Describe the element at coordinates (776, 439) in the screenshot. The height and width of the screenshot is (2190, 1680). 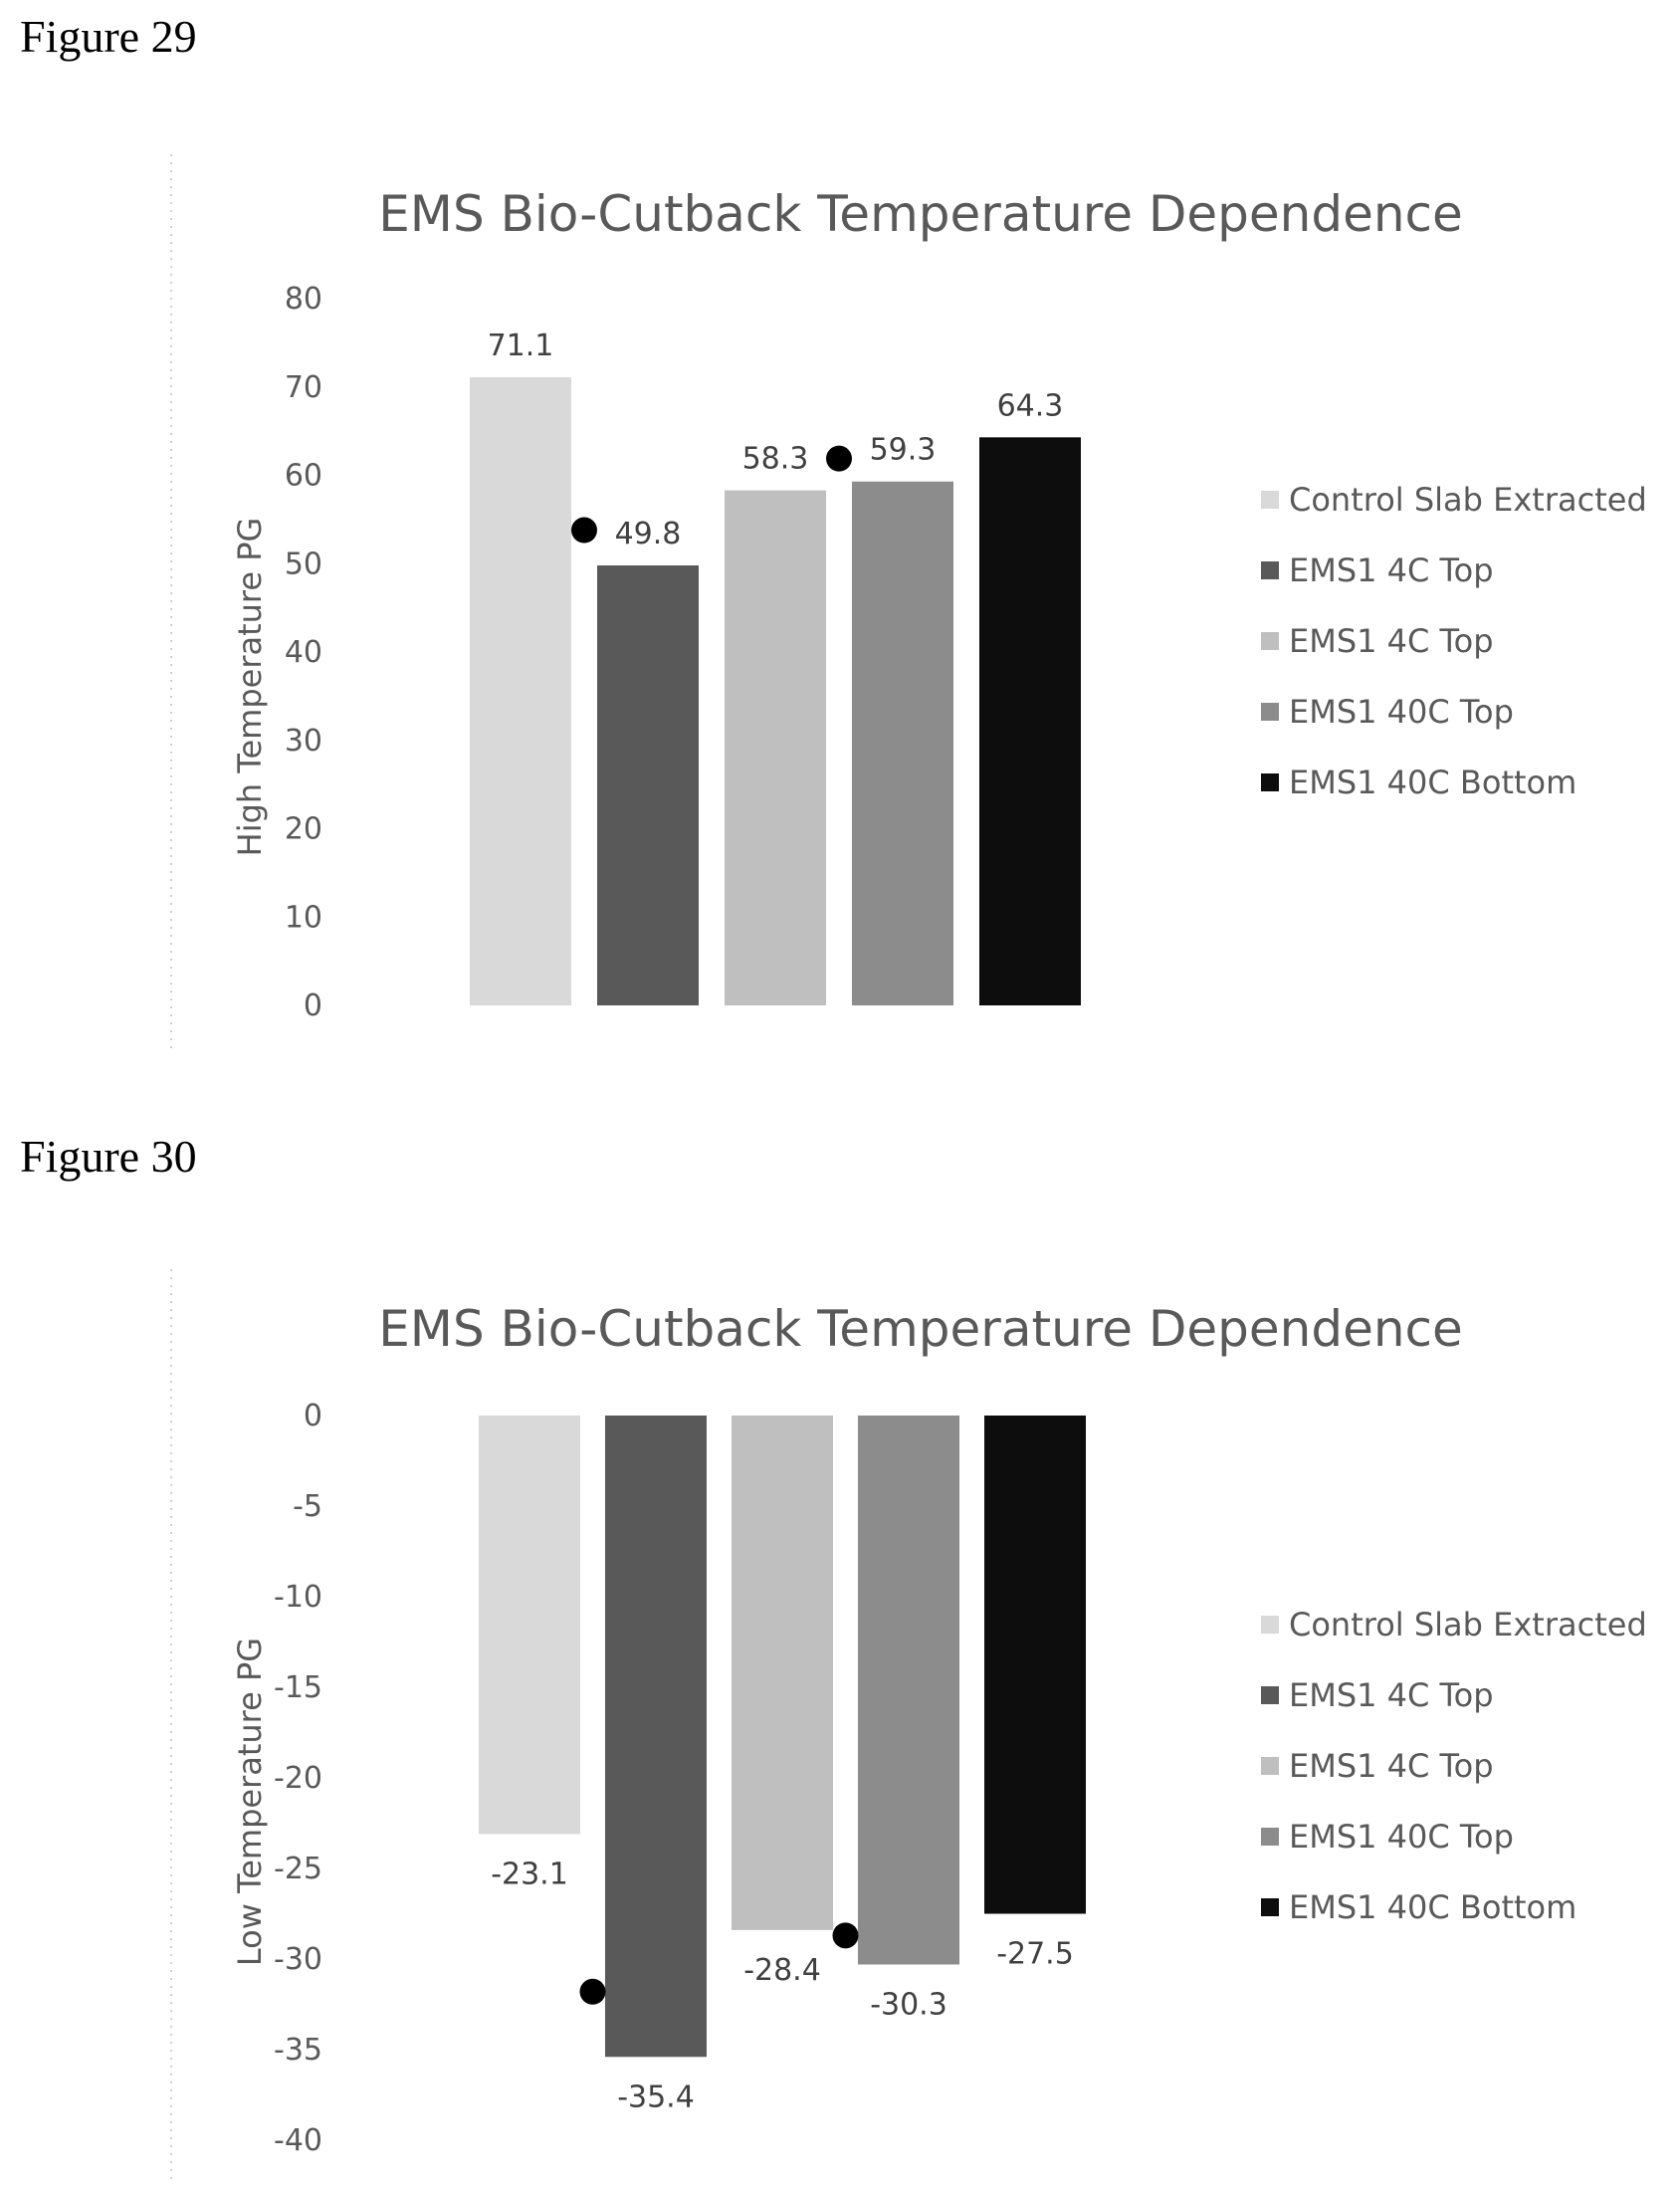
I see `data-labels: 71.1 49.8 58.3 59.3 64.3` at that location.